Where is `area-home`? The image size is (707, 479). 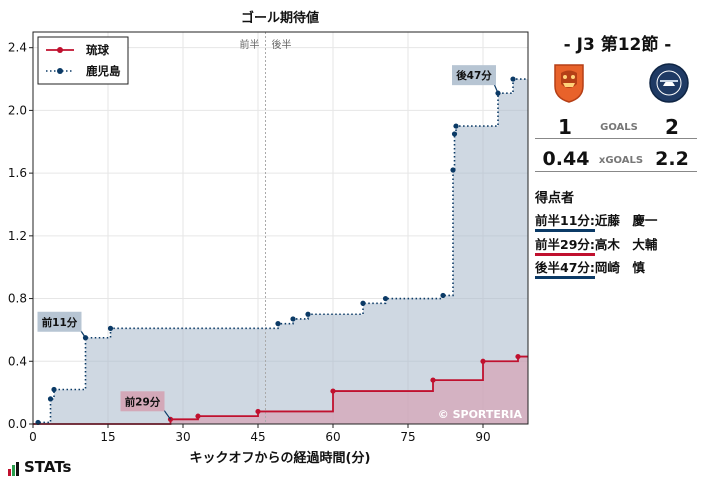 area-home is located at coordinates (280, 390).